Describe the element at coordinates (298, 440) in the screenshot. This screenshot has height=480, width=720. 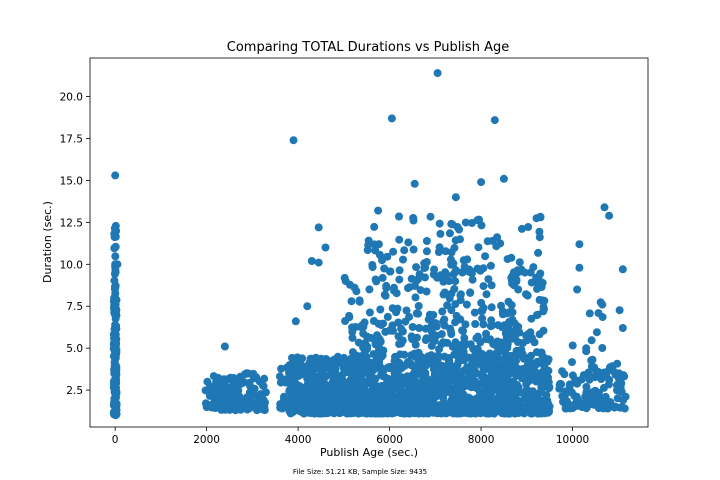
I see `x-tick-label: 4000` at that location.